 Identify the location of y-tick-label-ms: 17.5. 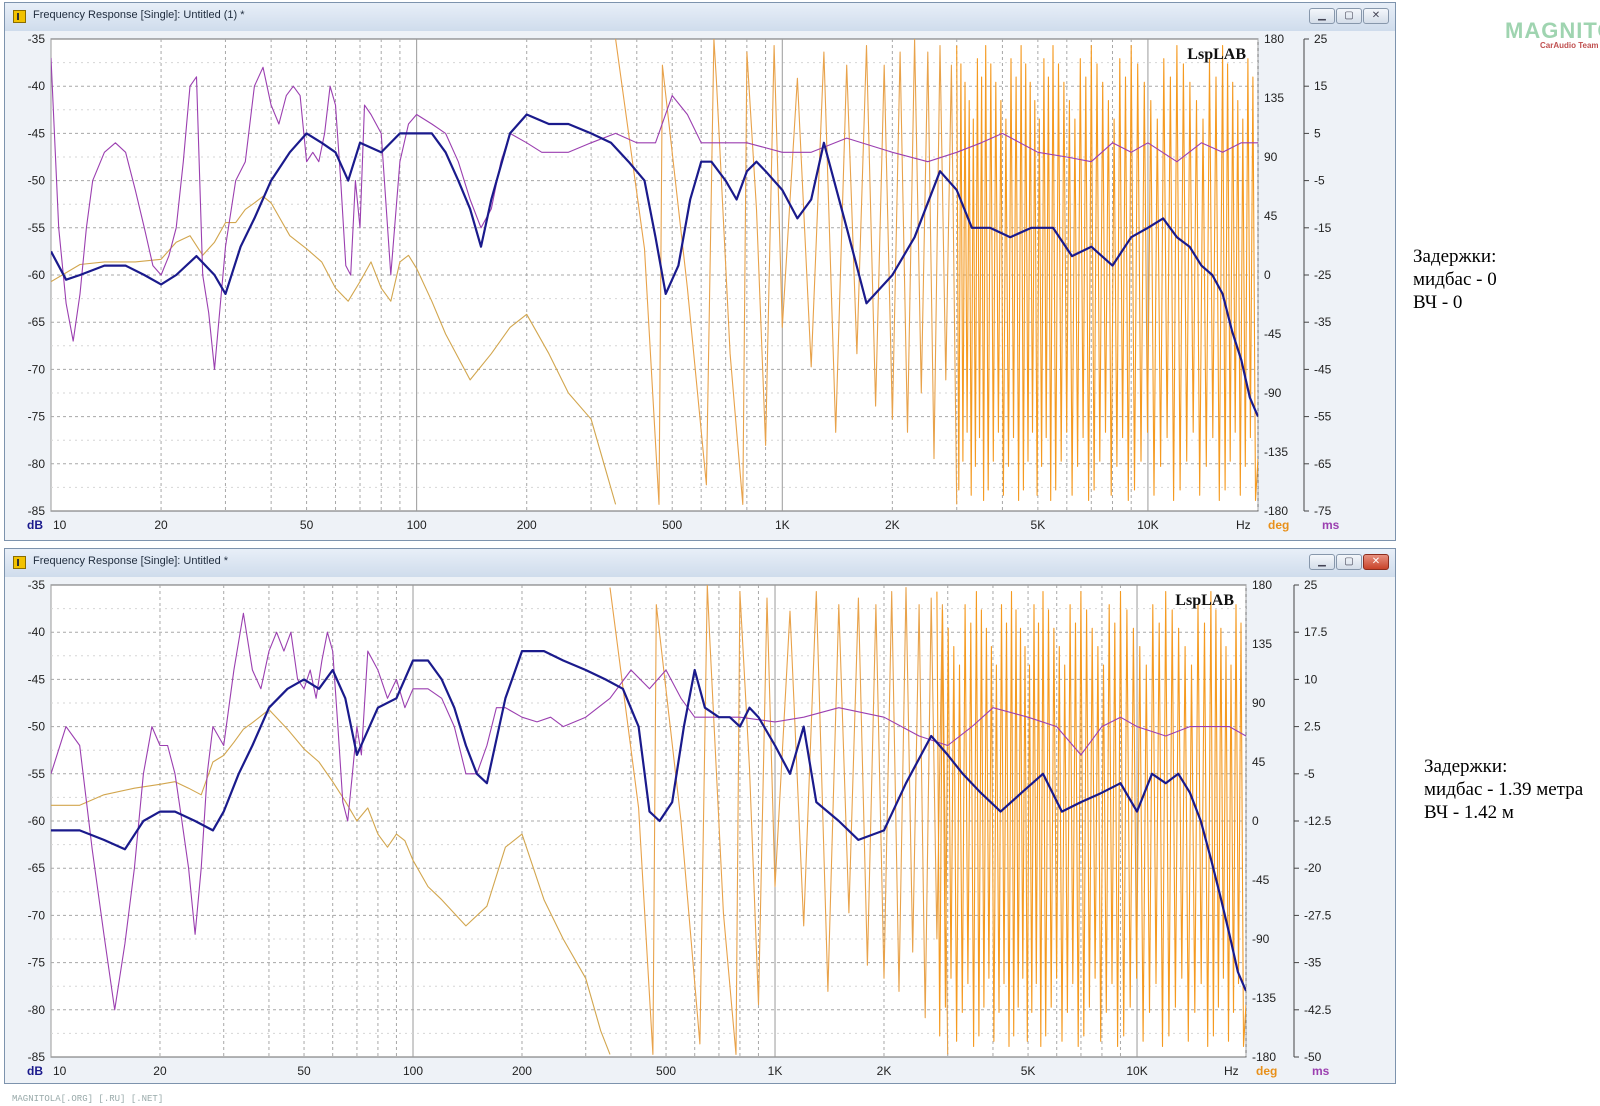
(1316, 632).